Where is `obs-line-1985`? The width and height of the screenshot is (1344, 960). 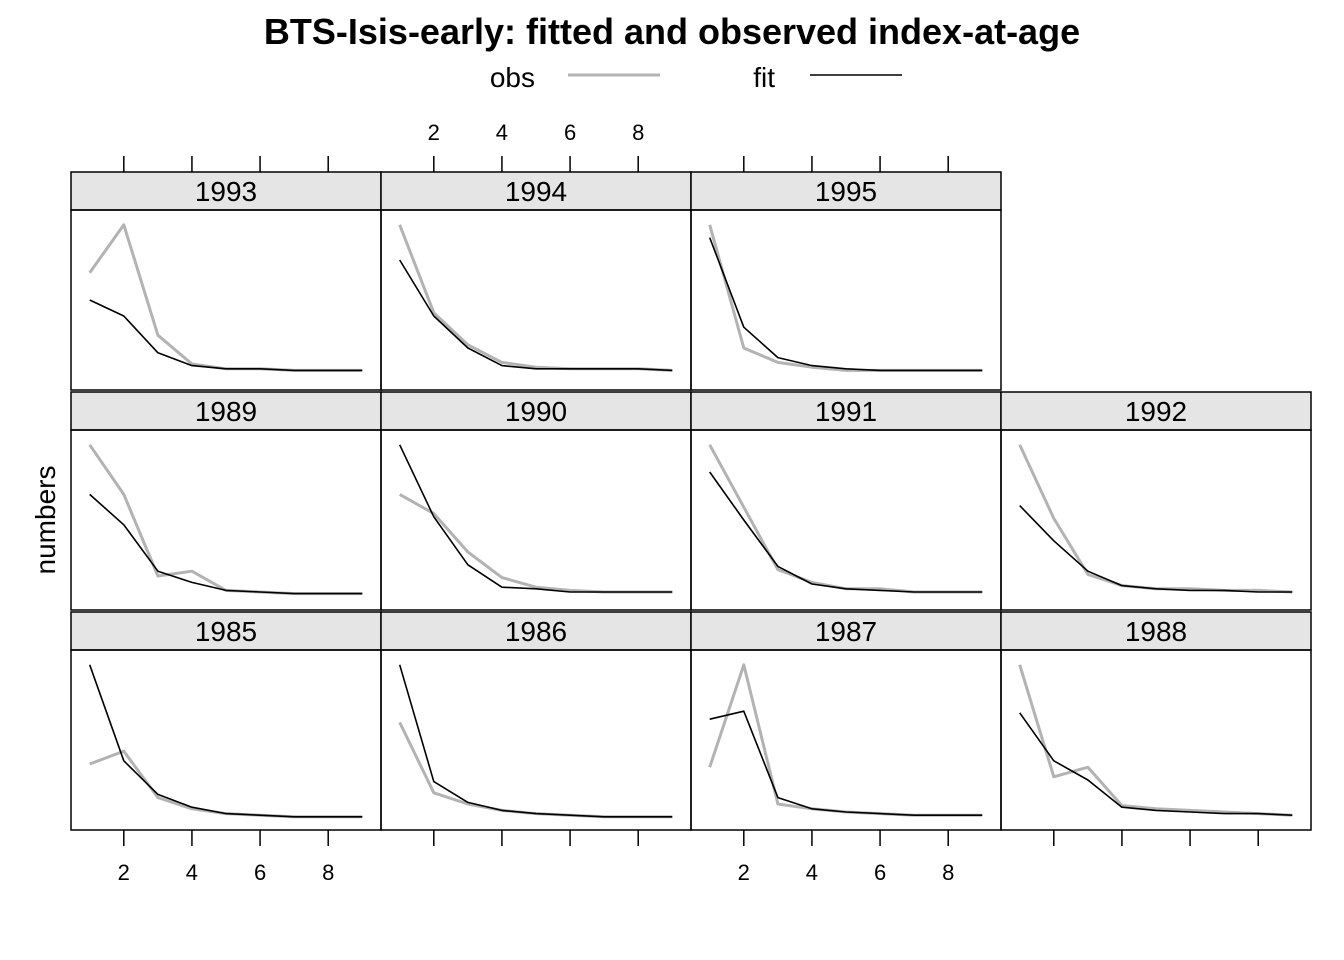
obs-line-1985 is located at coordinates (226, 784).